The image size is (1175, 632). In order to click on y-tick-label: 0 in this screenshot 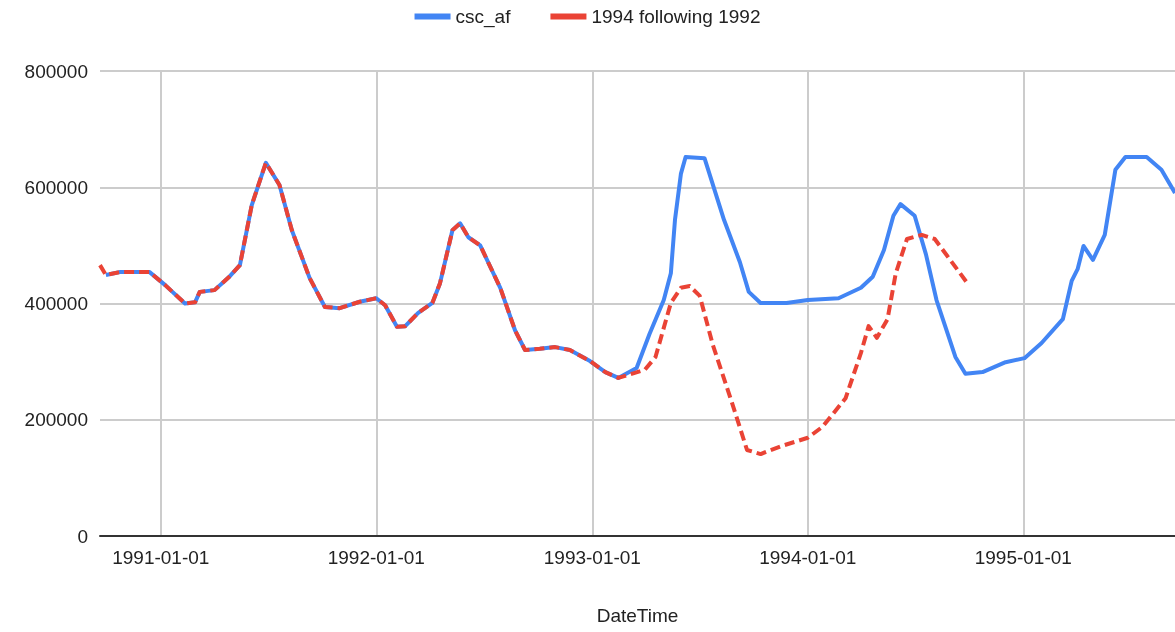, I will do `click(82, 536)`.